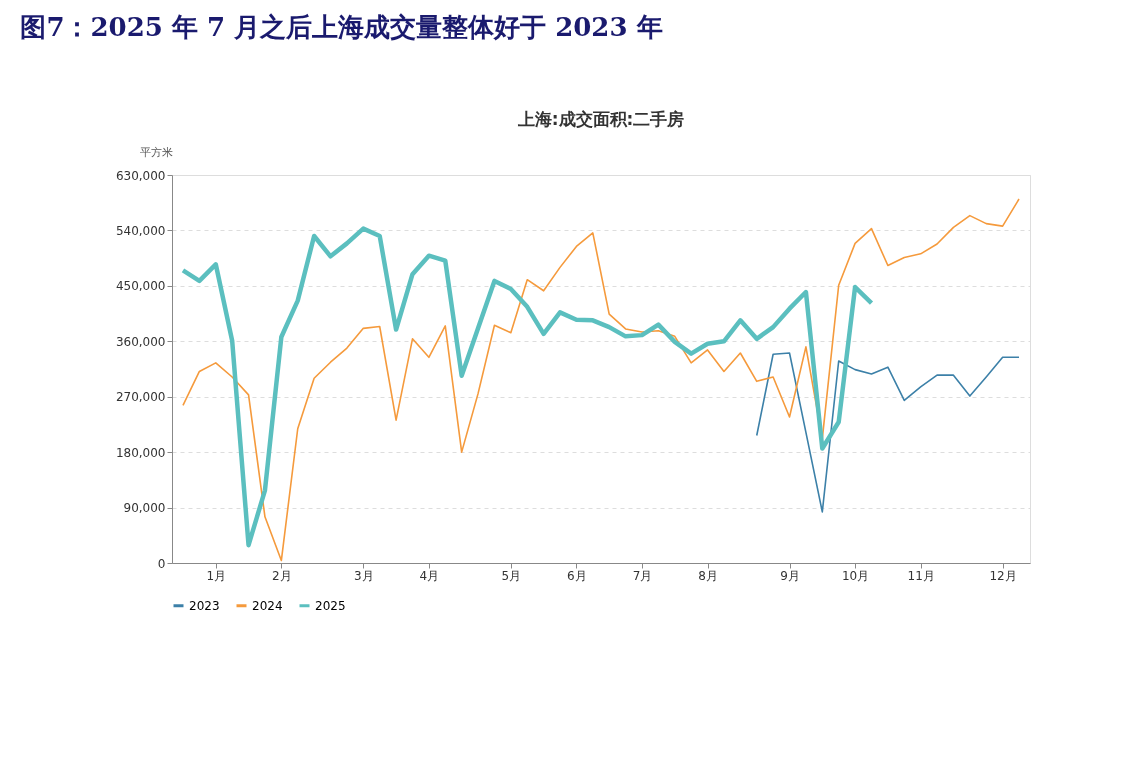 This screenshot has width=1137, height=781. Describe the element at coordinates (140, 286) in the screenshot. I see `y-tick-label: 450,000` at that location.